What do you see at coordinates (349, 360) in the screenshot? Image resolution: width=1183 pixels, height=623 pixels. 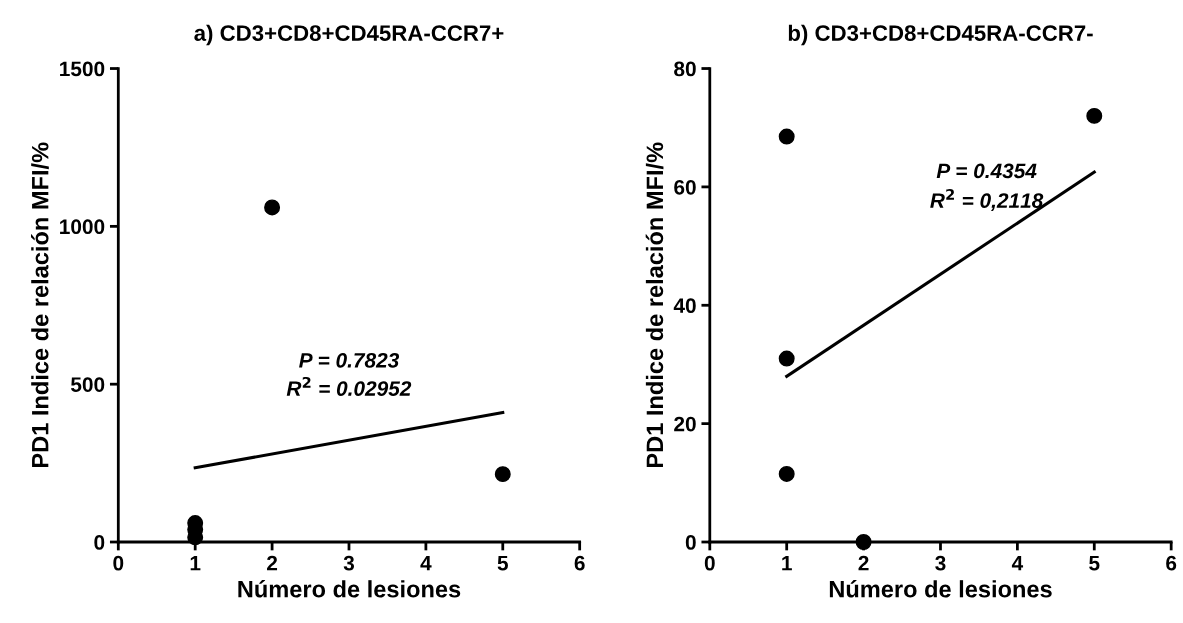 I see `annotation: P = 0.7823` at bounding box center [349, 360].